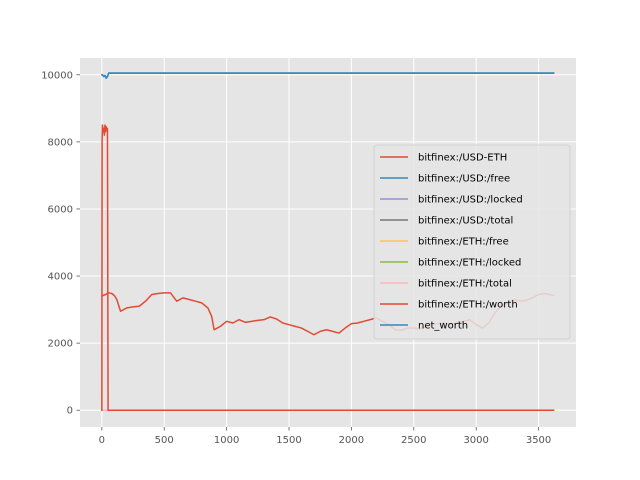 The width and height of the screenshot is (640, 480). Describe the element at coordinates (463, 242) in the screenshot. I see `legend-label: bitfinex:/ETH:/free` at that location.